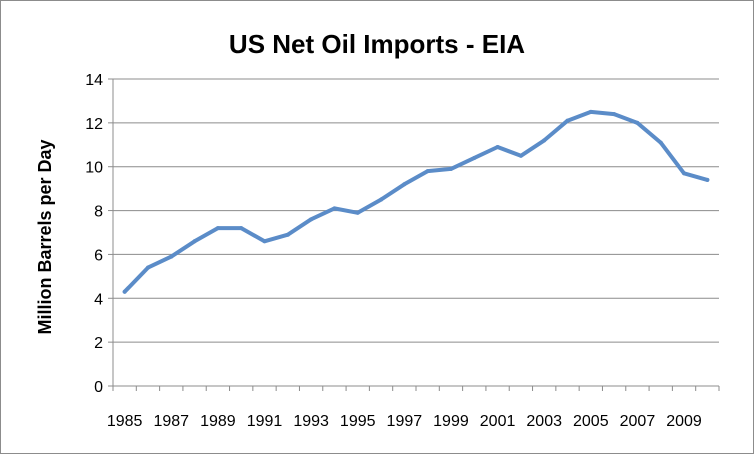 This screenshot has width=754, height=454. What do you see at coordinates (98, 255) in the screenshot?
I see `y-tick-label: 6` at bounding box center [98, 255].